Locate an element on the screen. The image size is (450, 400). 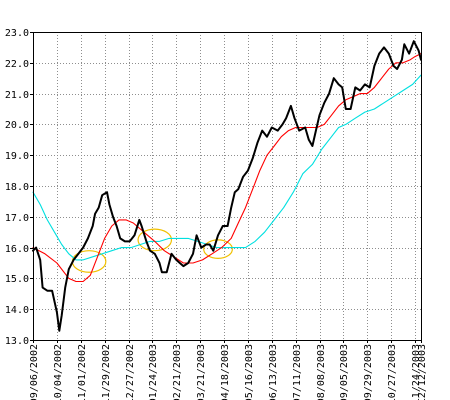
x-tick-label: 11/24/2003 is located at coordinates (416, 372).